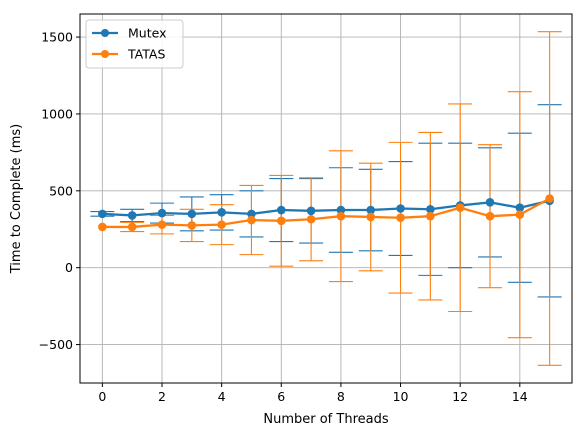  I want to click on legend-label-tatas: TATAS, so click(146, 54).